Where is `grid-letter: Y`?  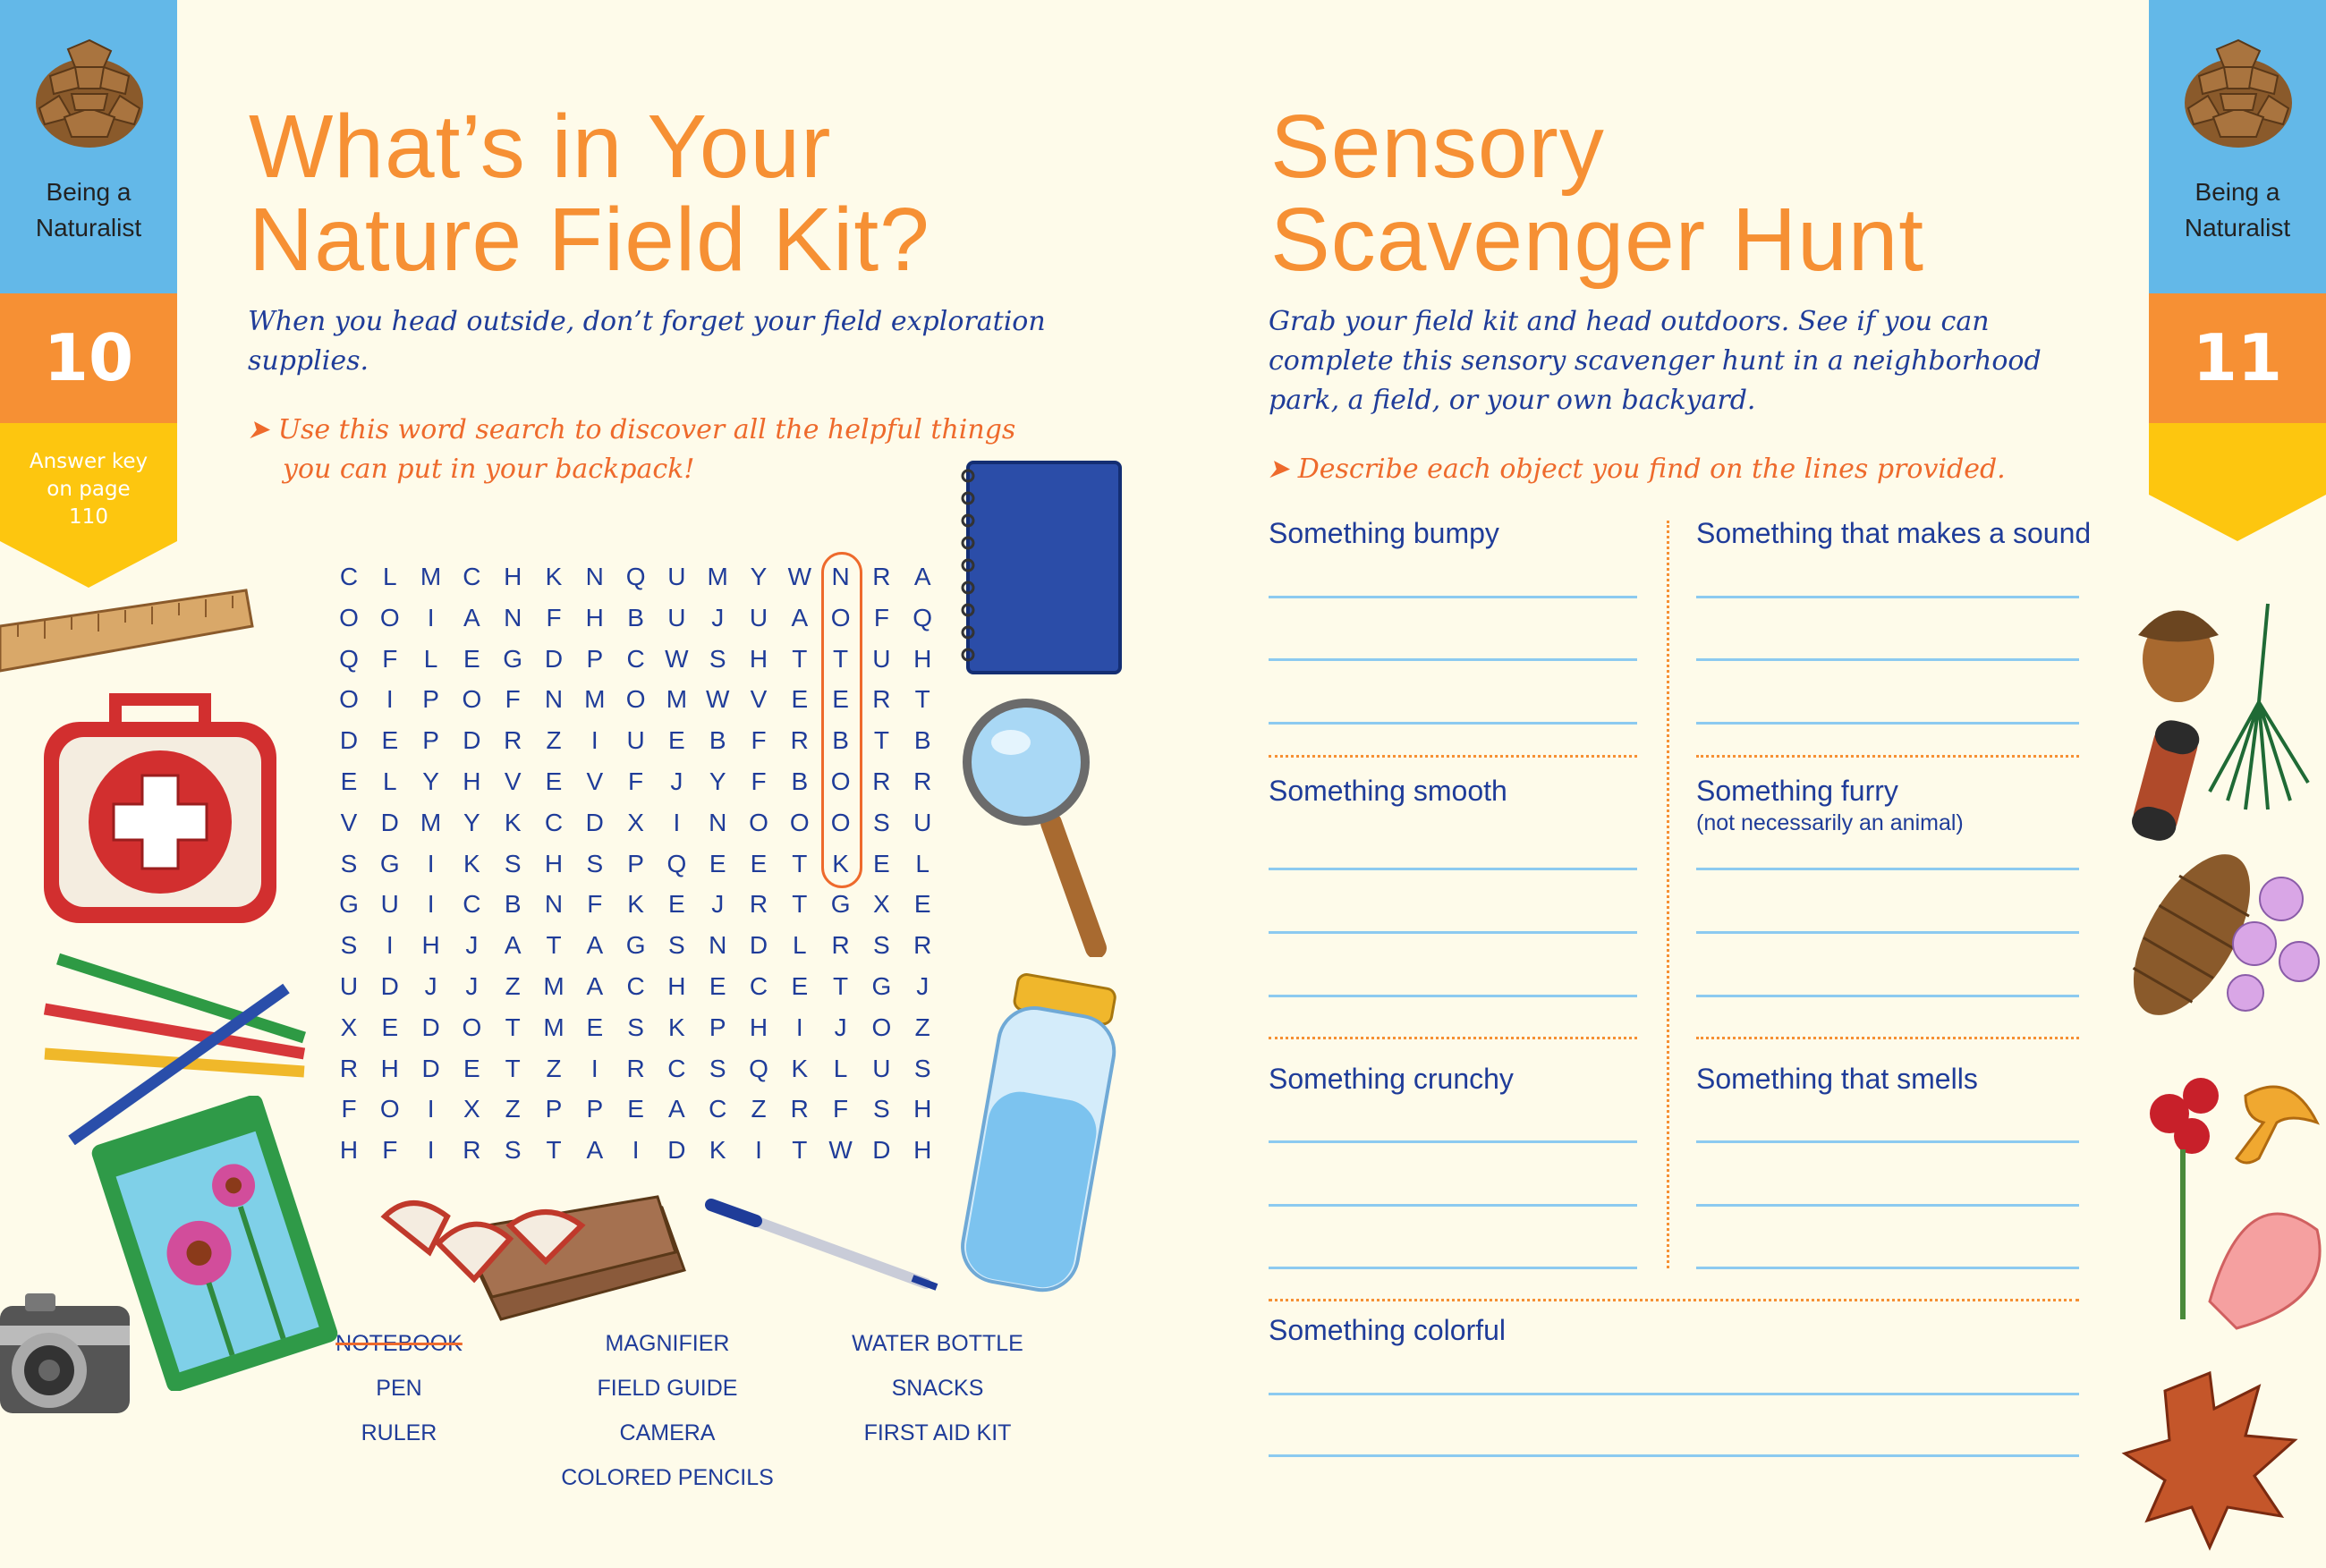
grid-letter: Y is located at coordinates (472, 822).